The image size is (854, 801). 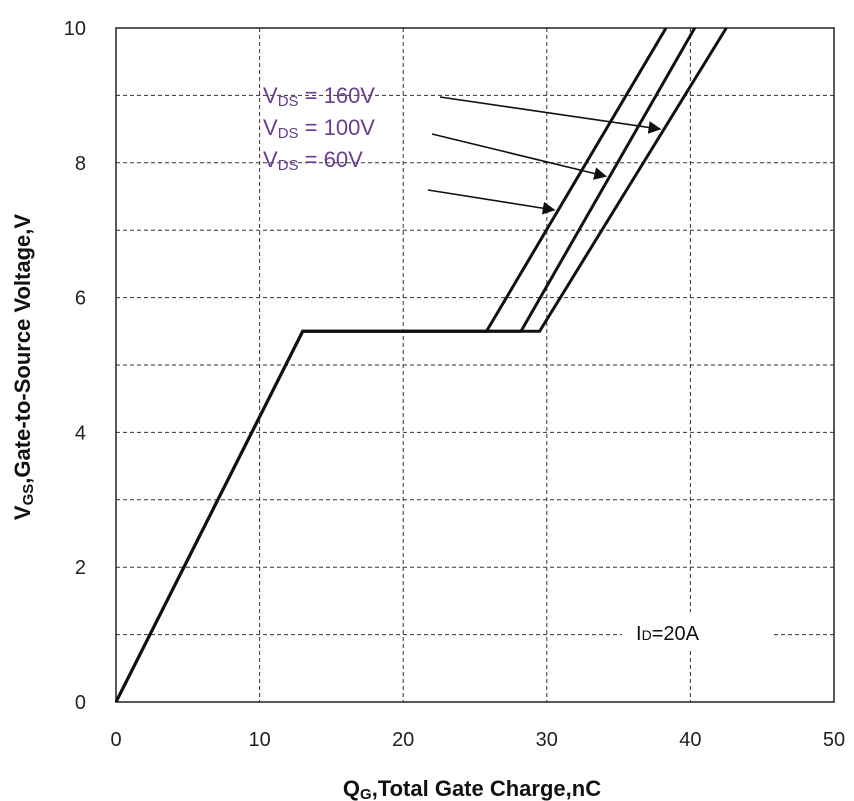 I want to click on legend-arrows, so click(x=544, y=155).